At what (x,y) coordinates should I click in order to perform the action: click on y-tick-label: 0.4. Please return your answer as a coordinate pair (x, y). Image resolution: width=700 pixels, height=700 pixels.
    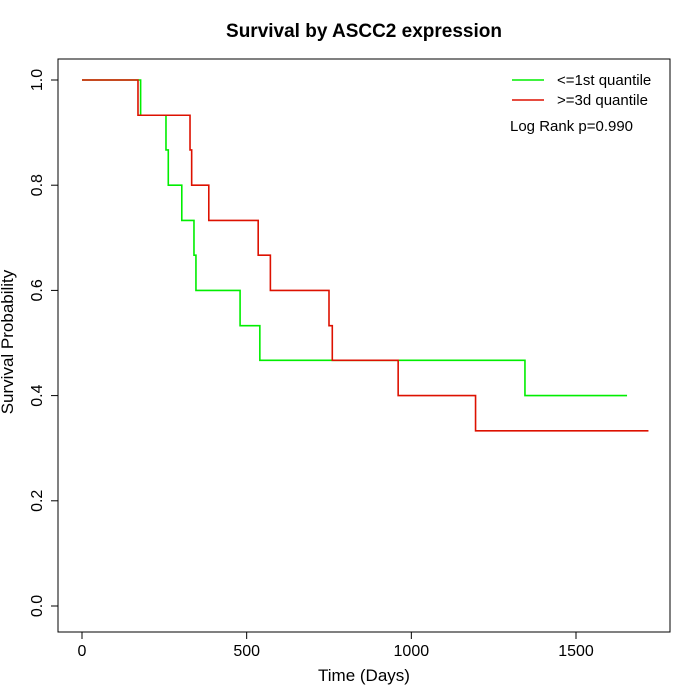
    Looking at the image, I should click on (37, 395).